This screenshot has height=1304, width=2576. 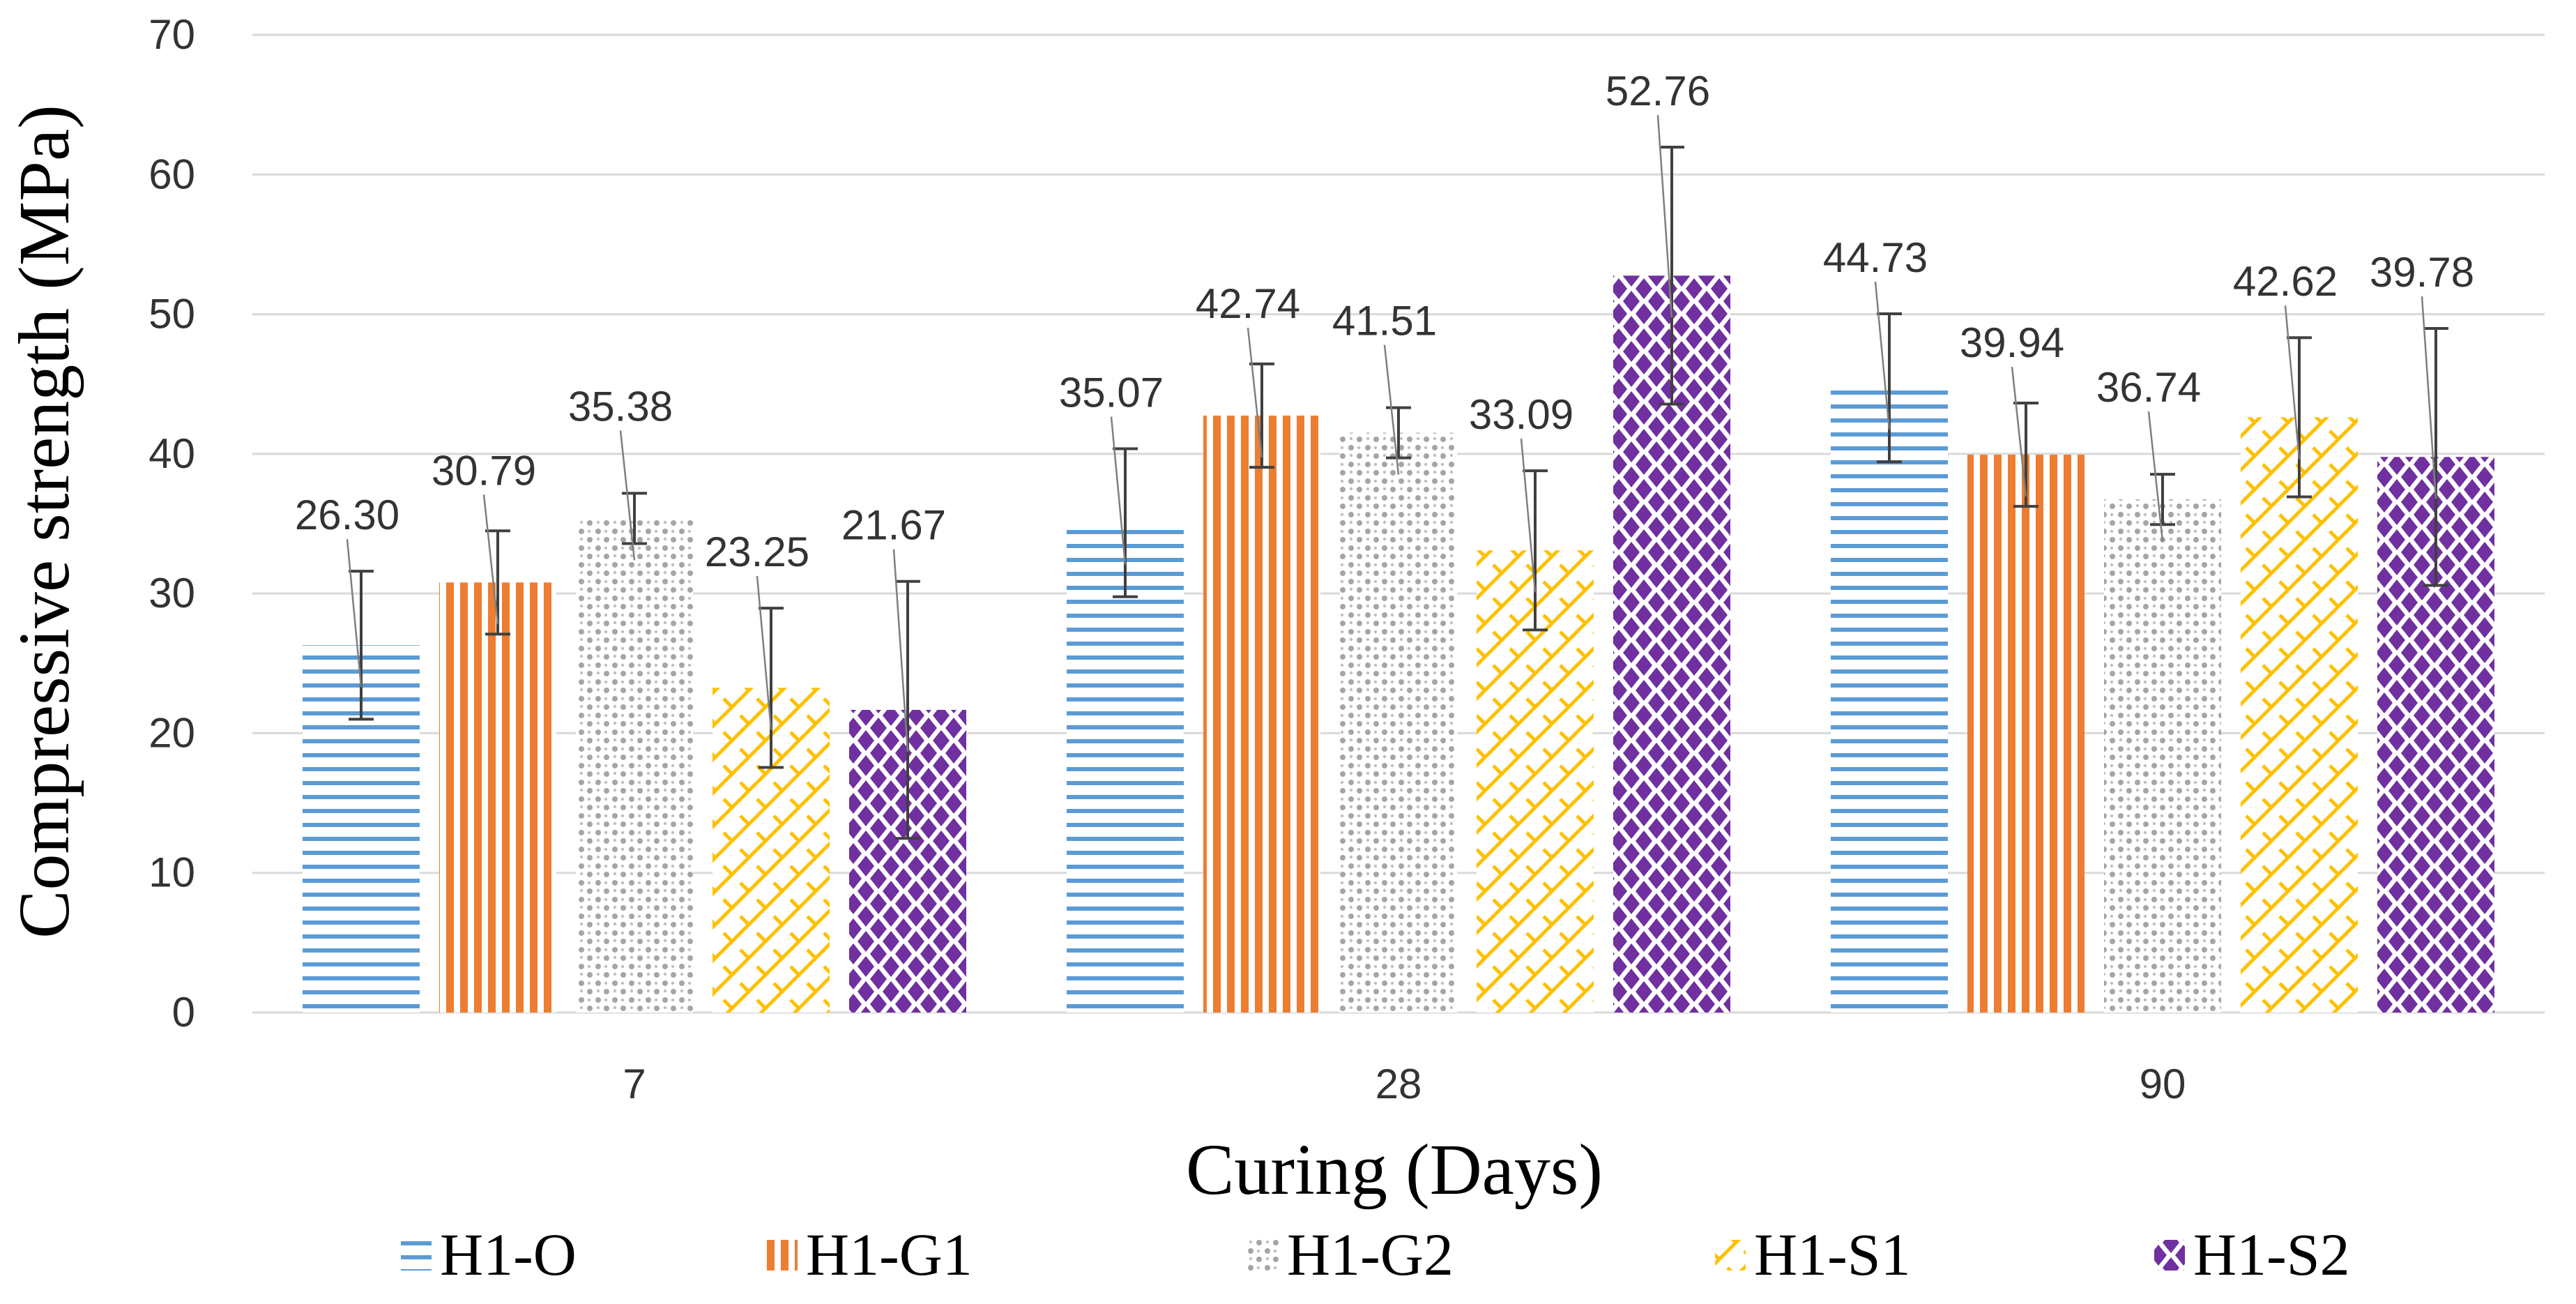 I want to click on legend-label: H1-O, so click(x=509, y=1254).